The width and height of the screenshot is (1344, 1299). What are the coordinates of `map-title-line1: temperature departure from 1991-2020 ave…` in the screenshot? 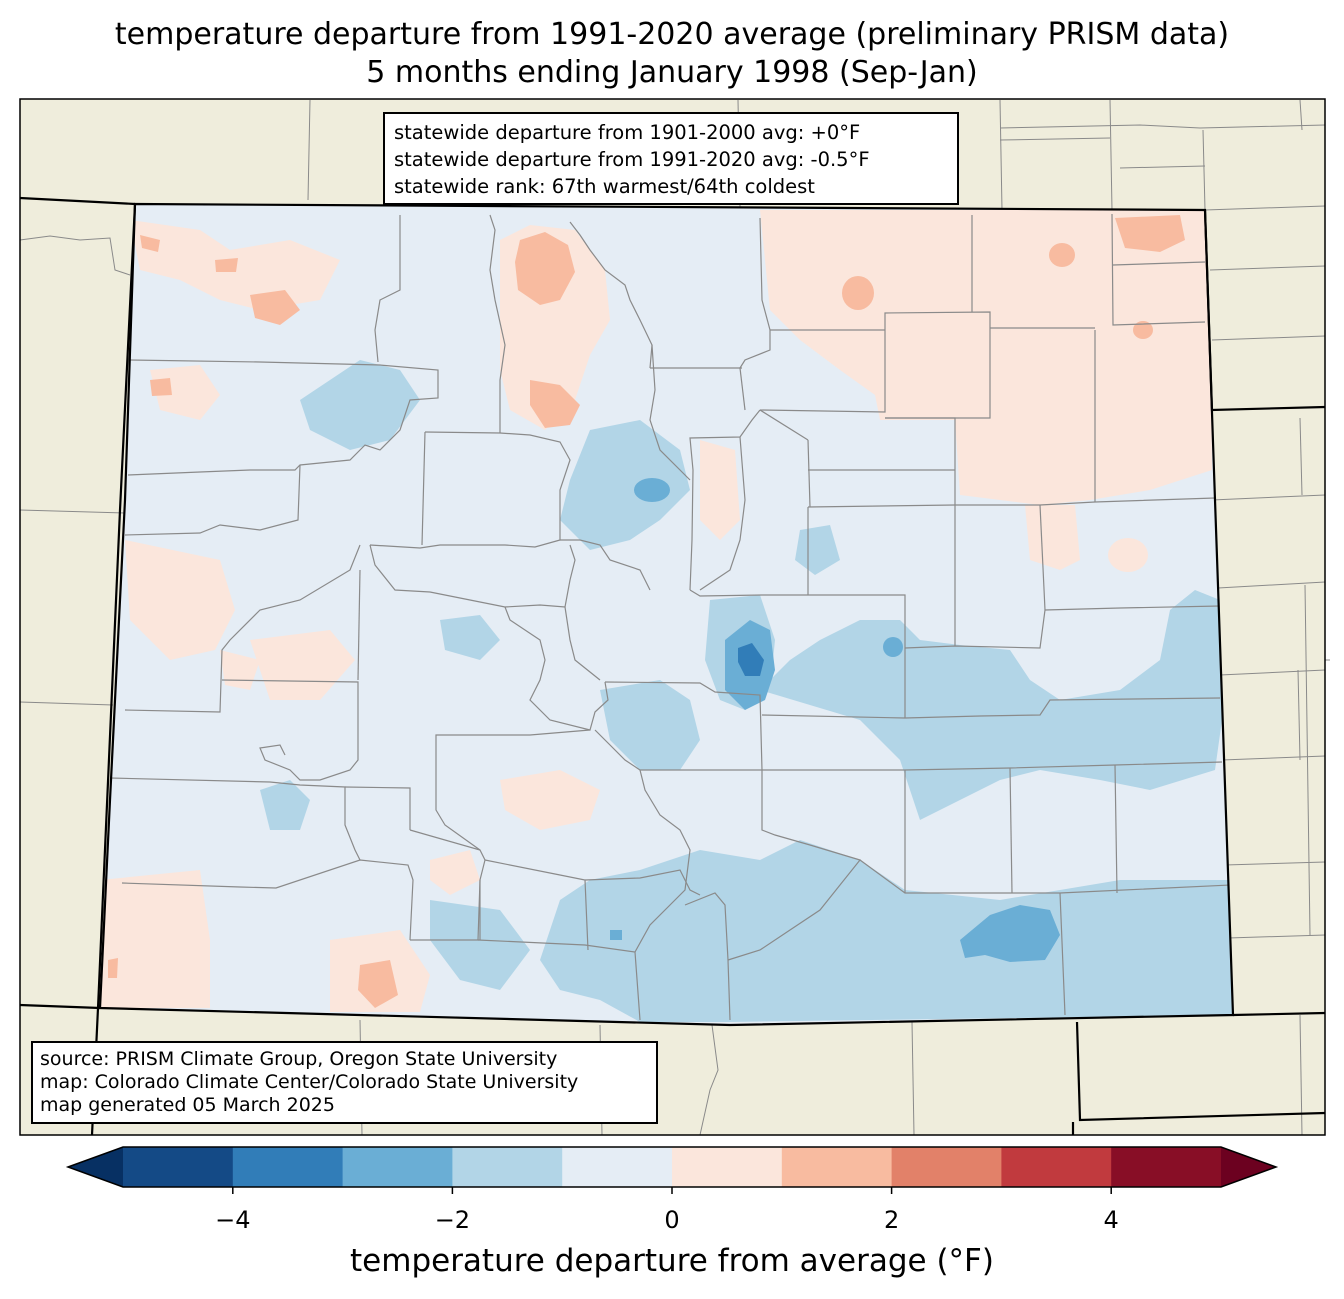 It's located at (672, 34).